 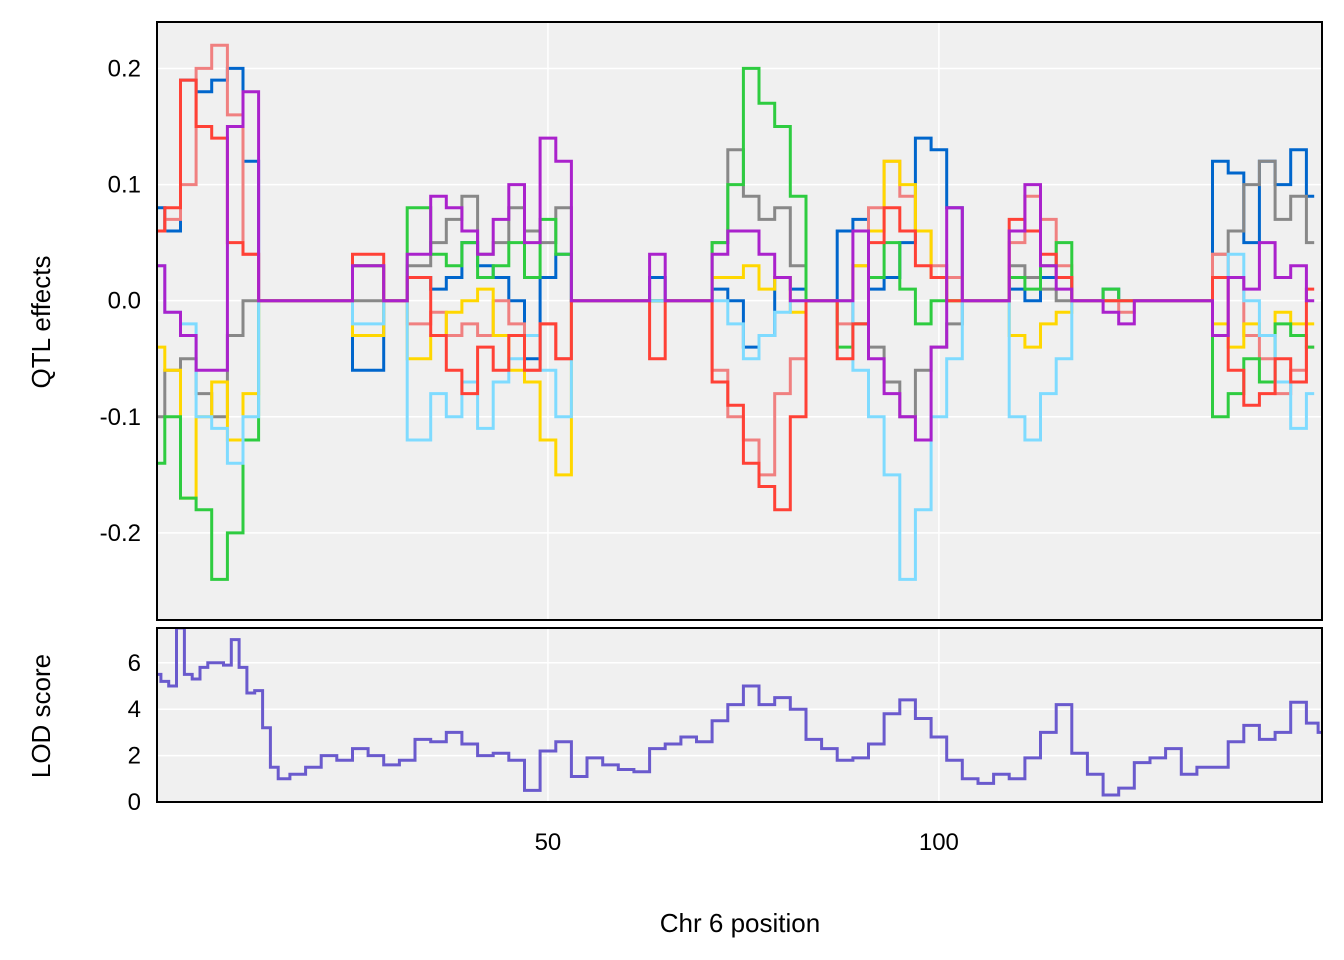 What do you see at coordinates (41, 716) in the screenshot?
I see `lod-y-axis-title: LOD score` at bounding box center [41, 716].